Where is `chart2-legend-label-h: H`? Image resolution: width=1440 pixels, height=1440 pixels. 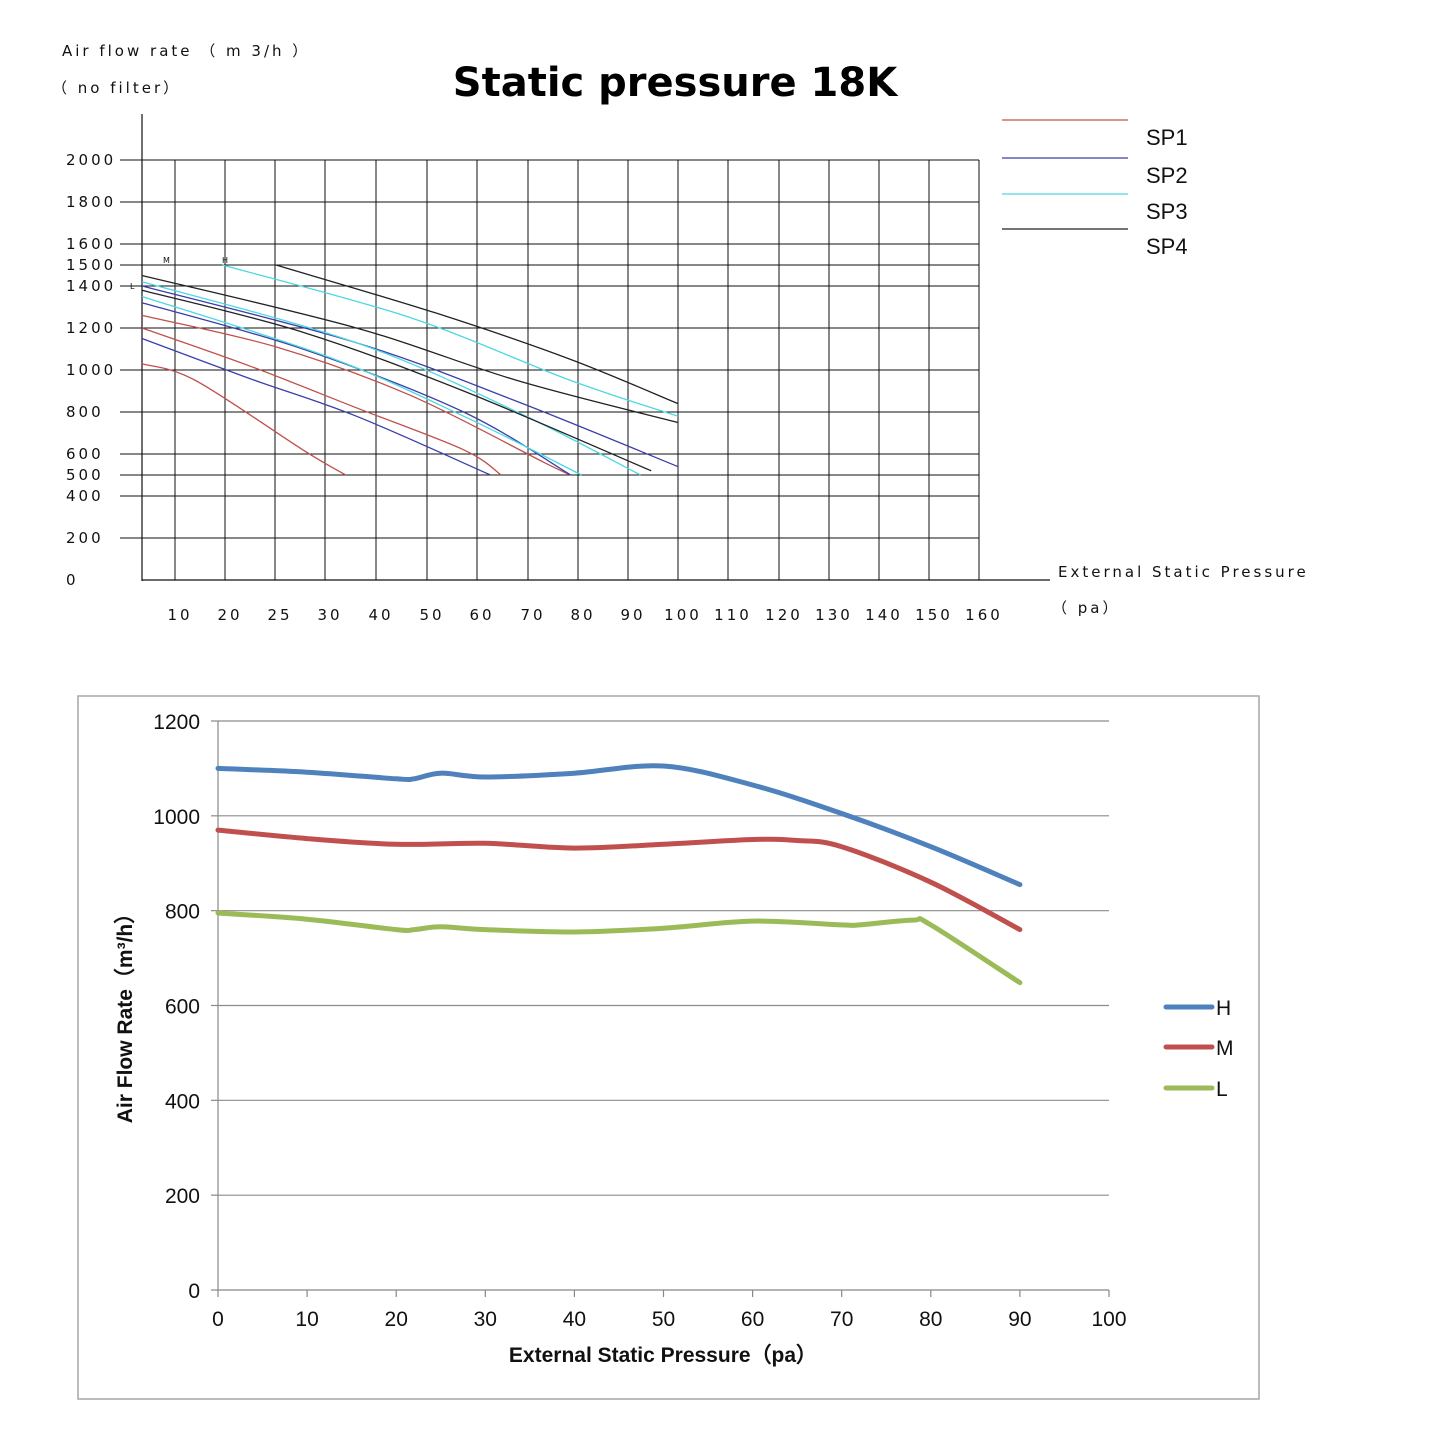 chart2-legend-label-h: H is located at coordinates (1223, 1008).